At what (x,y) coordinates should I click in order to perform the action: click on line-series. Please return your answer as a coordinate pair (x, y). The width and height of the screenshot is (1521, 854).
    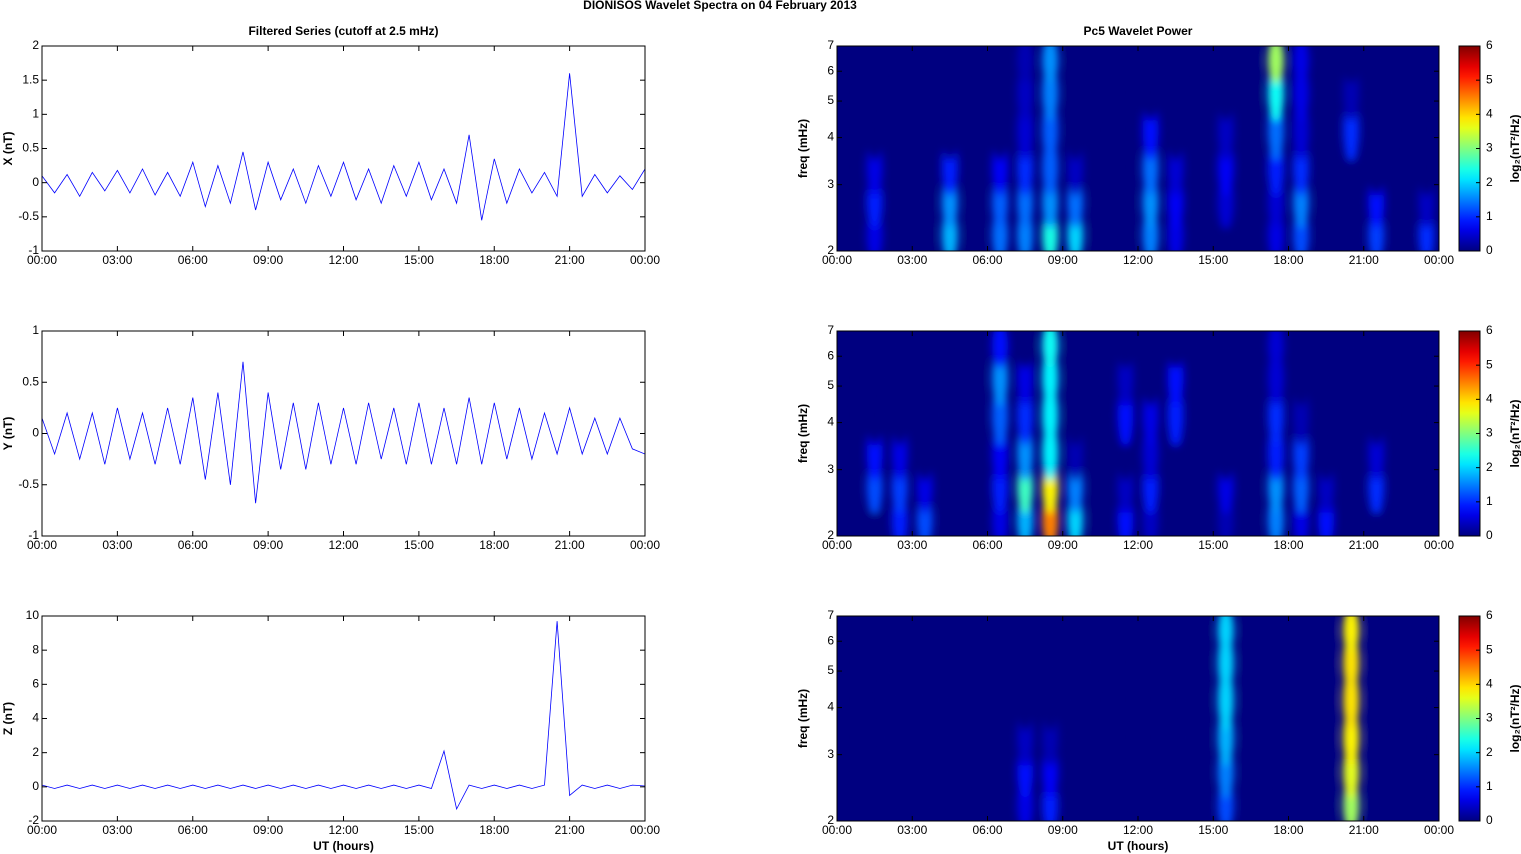
    Looking at the image, I should click on (343, 716).